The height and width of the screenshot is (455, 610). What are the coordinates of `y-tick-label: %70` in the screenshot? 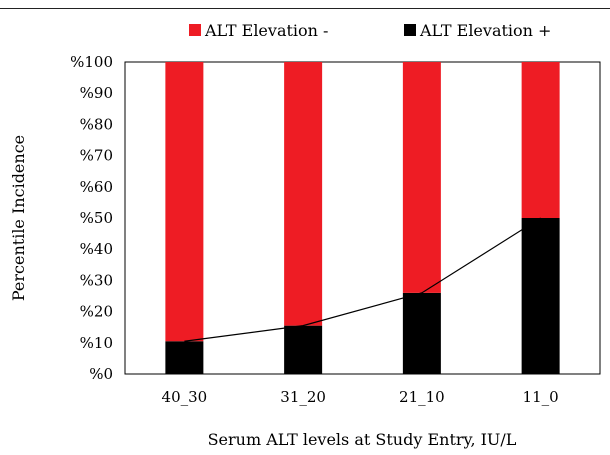 It's located at (96, 156).